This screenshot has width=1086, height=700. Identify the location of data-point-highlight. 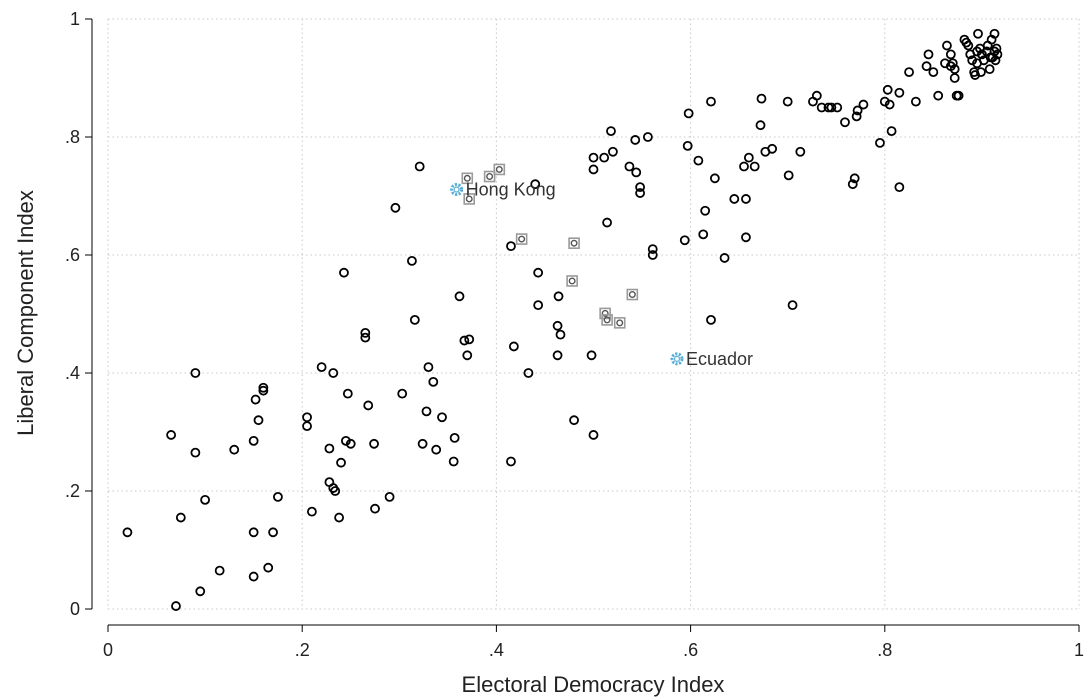
(457, 190).